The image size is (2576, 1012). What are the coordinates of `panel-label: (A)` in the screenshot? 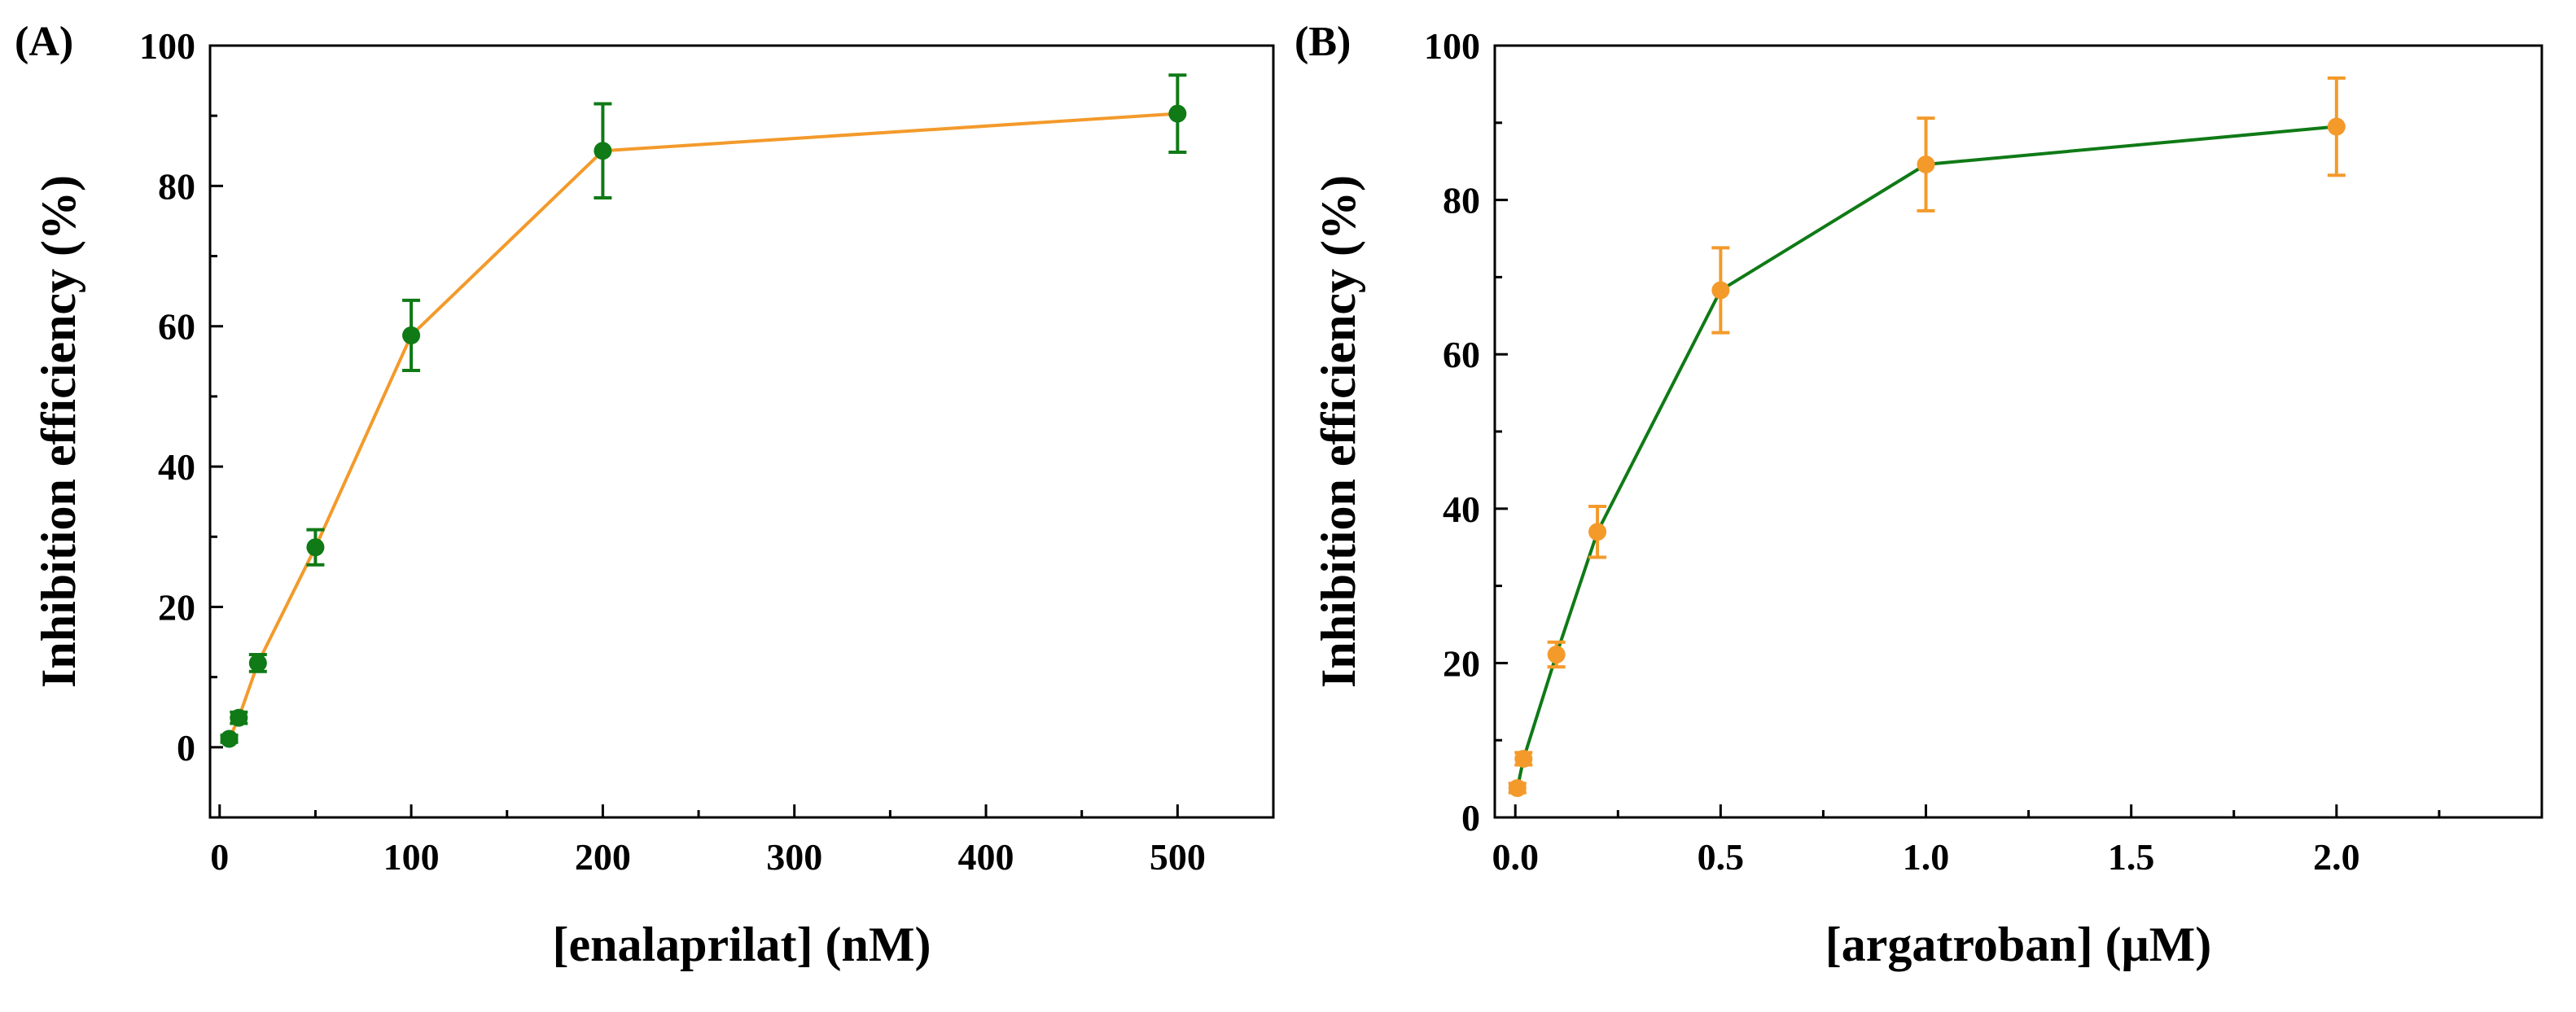 It's located at (44, 42).